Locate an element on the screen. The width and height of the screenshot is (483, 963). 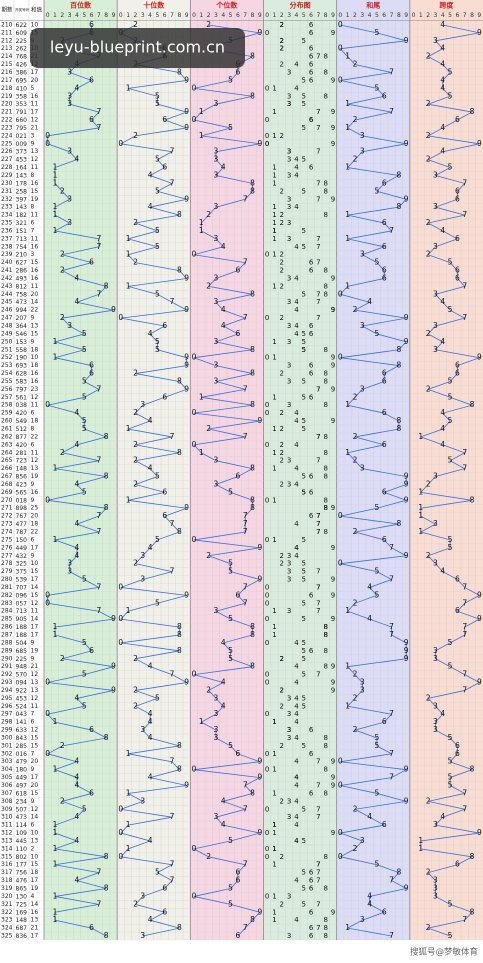
sum-value: 15 is located at coordinates (35, 571).